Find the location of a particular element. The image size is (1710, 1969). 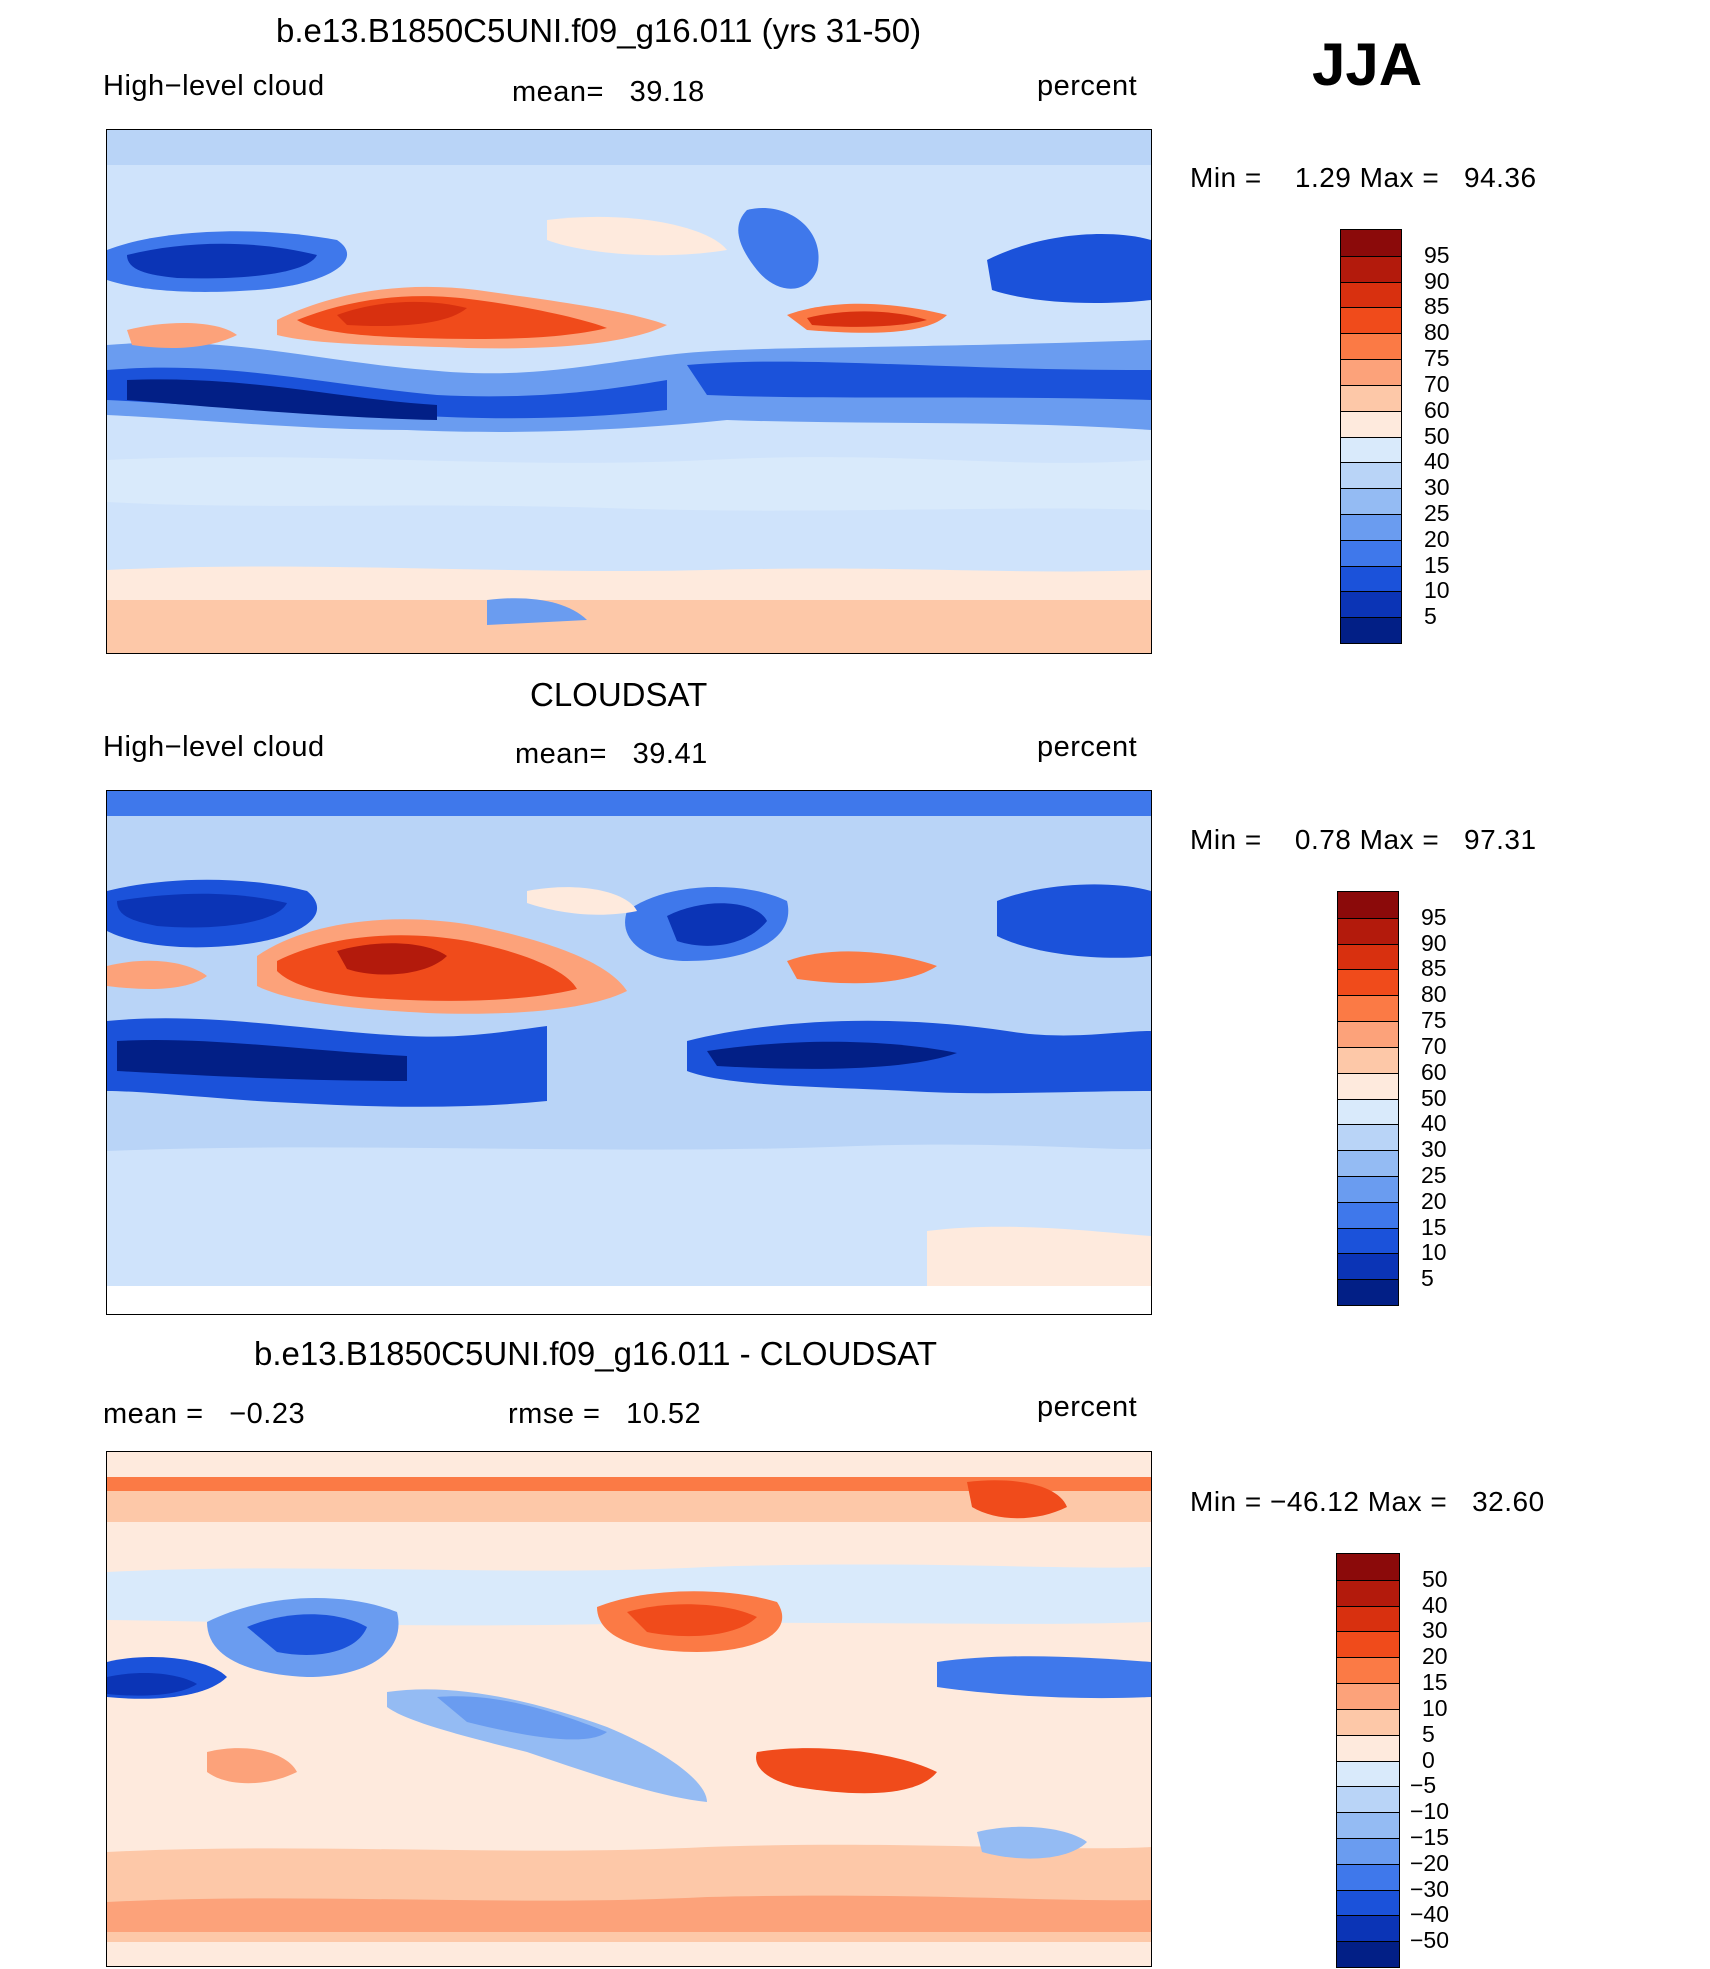

panel-3-units-label: percent is located at coordinates (1087, 1407).